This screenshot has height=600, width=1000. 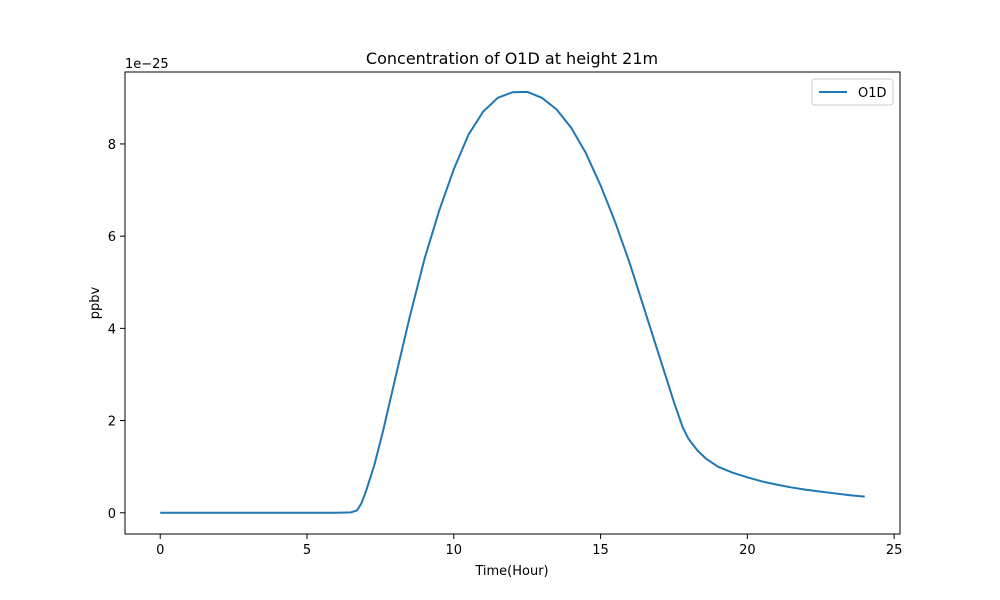 What do you see at coordinates (747, 550) in the screenshot?
I see `x-tick-label: 20` at bounding box center [747, 550].